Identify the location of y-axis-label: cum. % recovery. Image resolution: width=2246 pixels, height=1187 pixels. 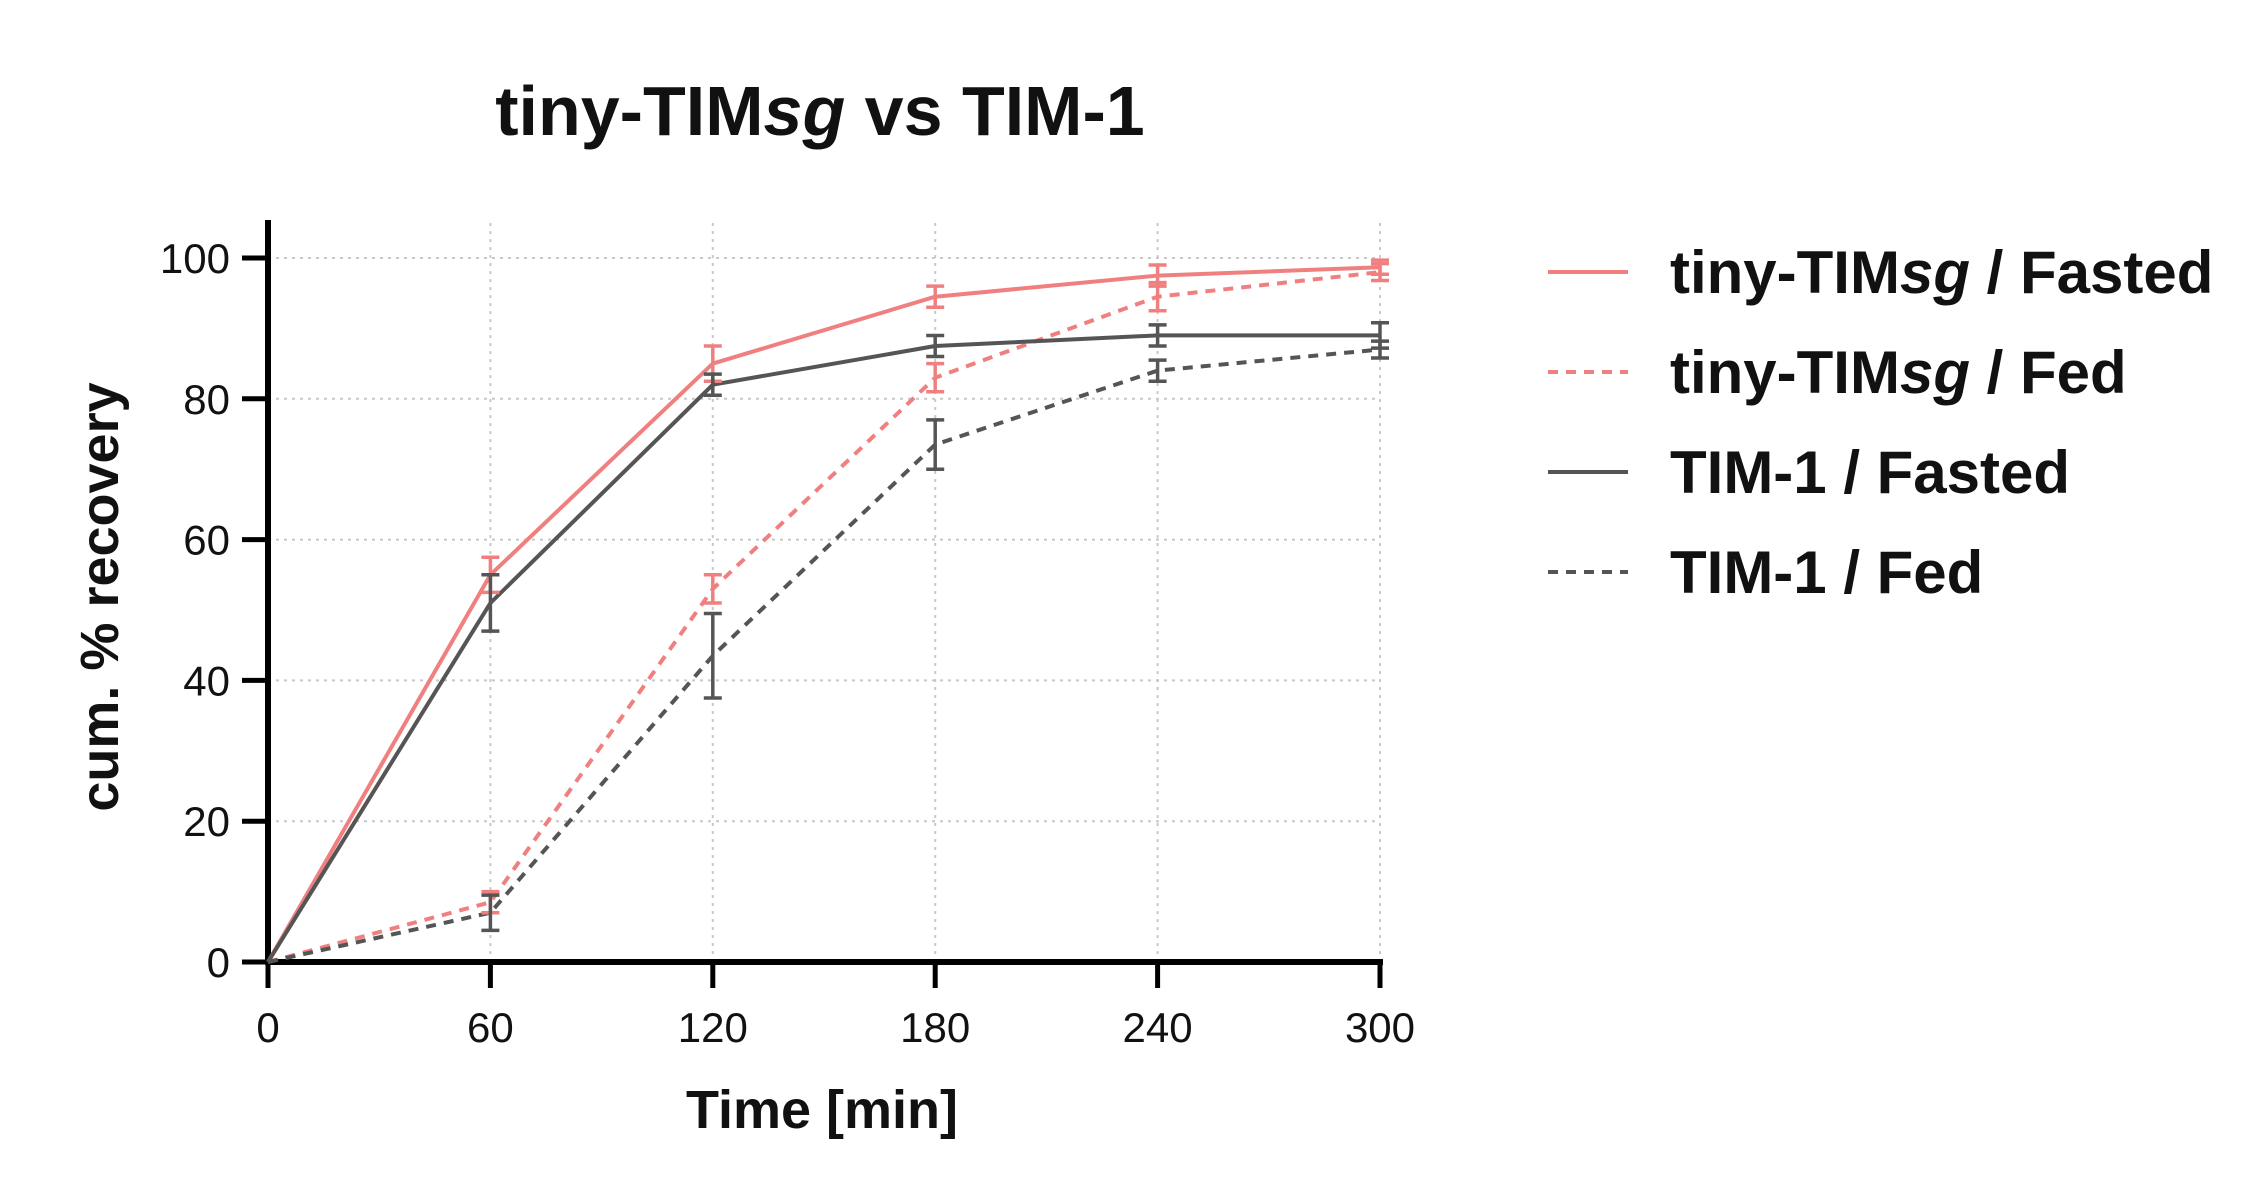
(100, 596).